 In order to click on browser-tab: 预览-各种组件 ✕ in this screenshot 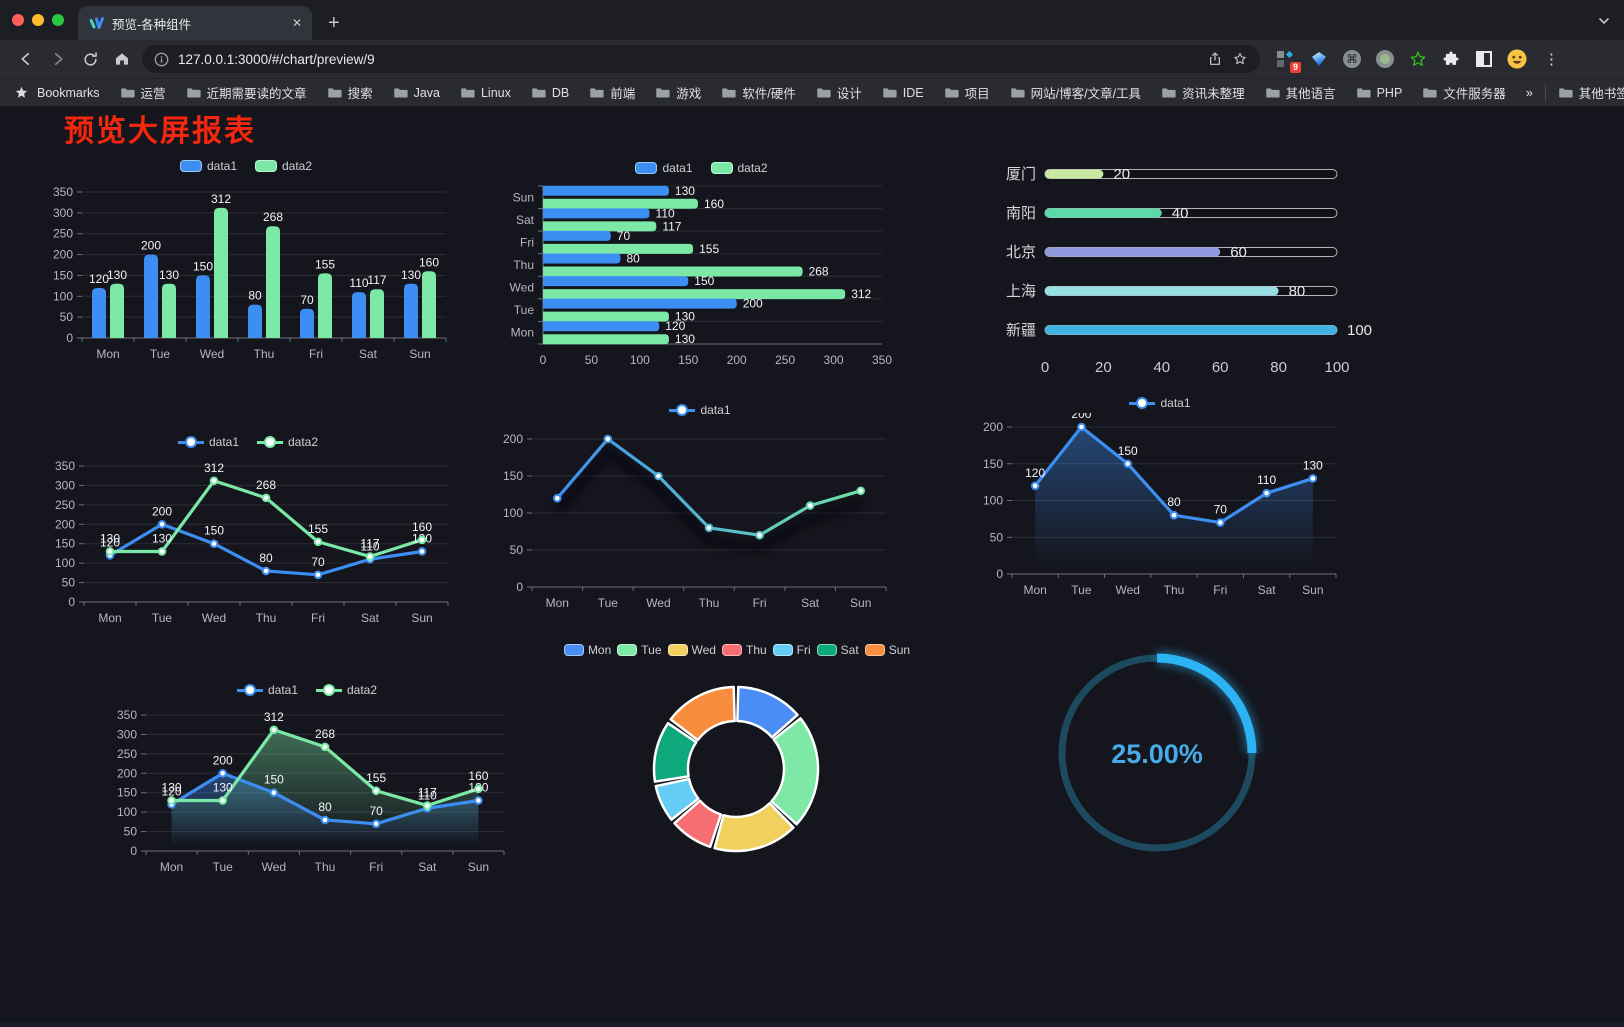, I will do `click(195, 23)`.